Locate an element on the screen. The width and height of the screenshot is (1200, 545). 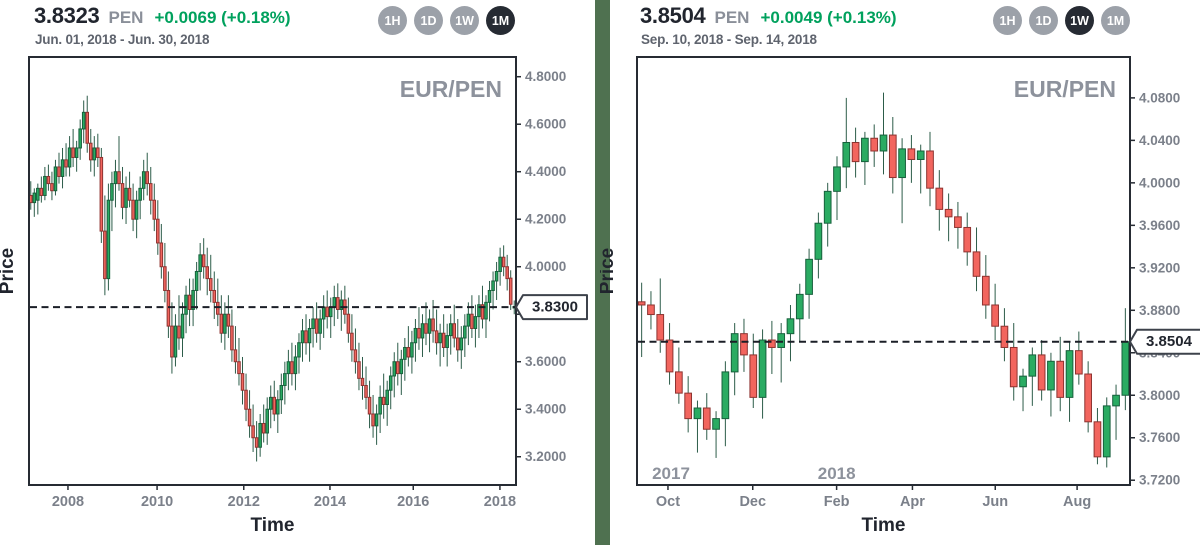
y-tick-label: 3.8000 is located at coordinates (1159, 395).